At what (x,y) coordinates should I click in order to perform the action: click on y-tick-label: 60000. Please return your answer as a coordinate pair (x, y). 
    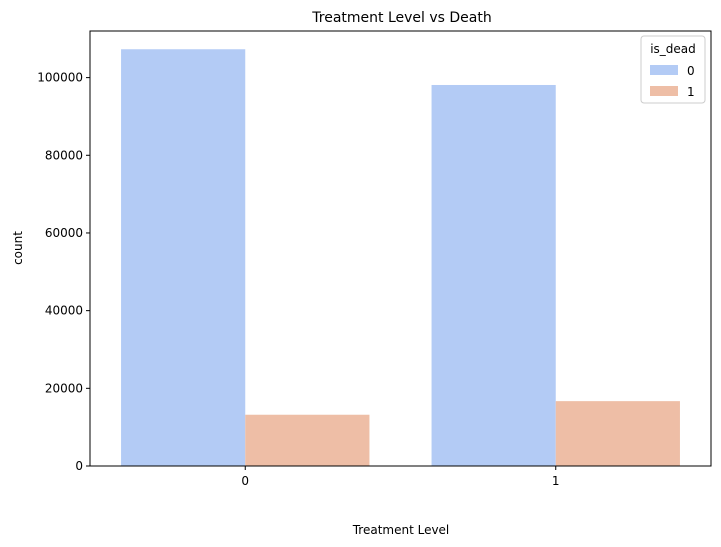
    Looking at the image, I should click on (64, 233).